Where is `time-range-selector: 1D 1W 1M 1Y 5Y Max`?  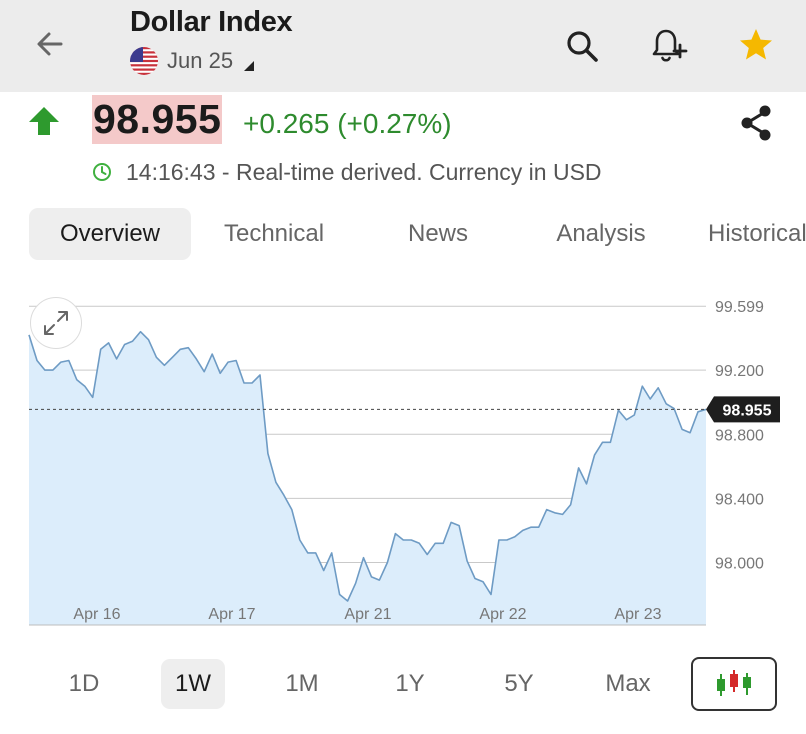
time-range-selector: 1D 1W 1M 1Y 5Y Max is located at coordinates (403, 685).